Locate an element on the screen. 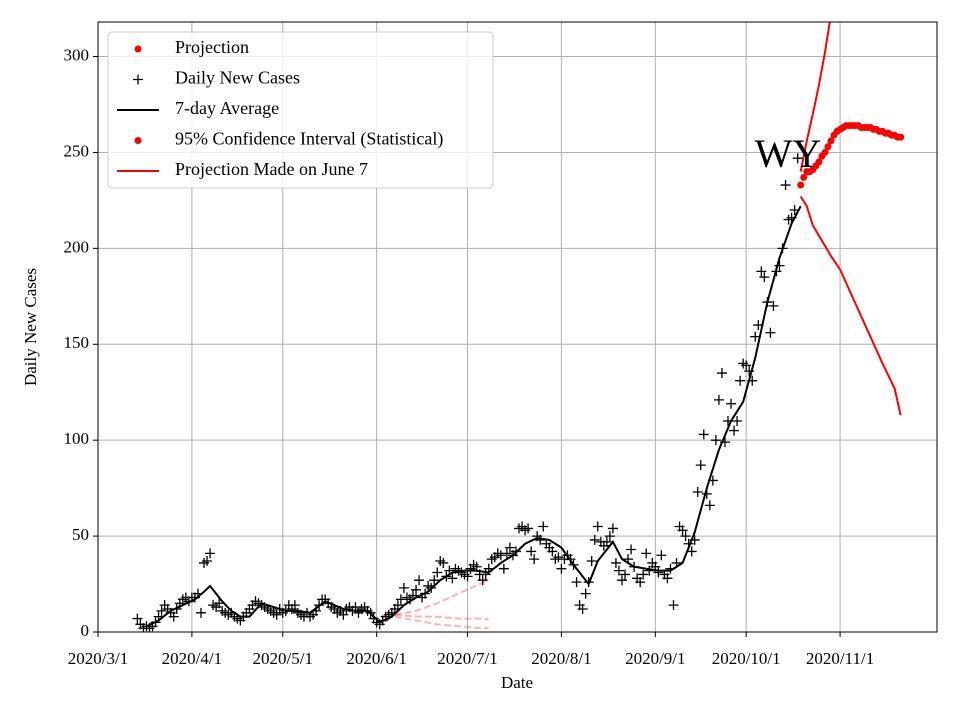 This screenshot has height=720, width=960. x-tick-label: 2020/11/1 is located at coordinates (840, 658).